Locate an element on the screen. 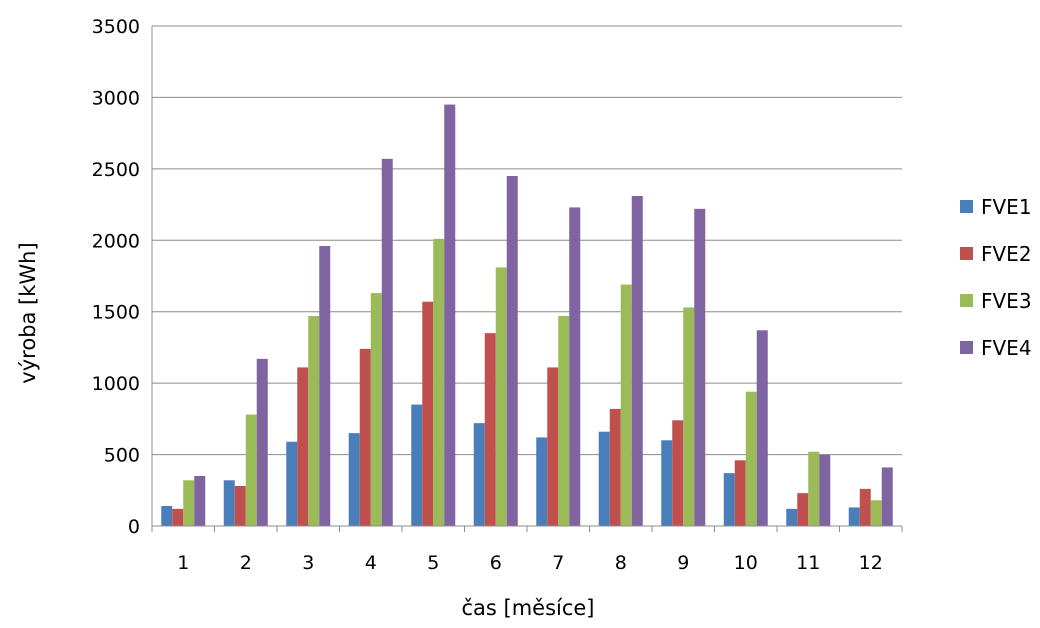  y-axis-title: výroba [kWh] is located at coordinates (28, 312).